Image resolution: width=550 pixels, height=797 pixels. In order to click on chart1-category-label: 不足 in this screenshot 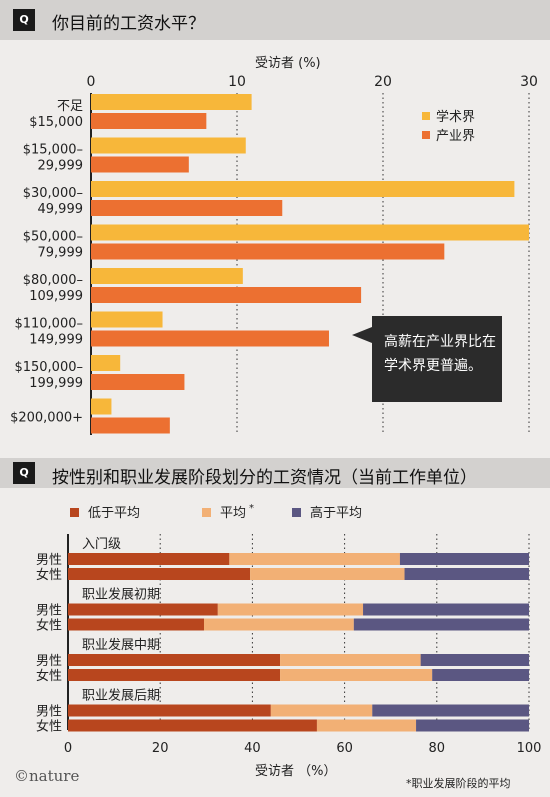, I will do `click(70, 106)`.